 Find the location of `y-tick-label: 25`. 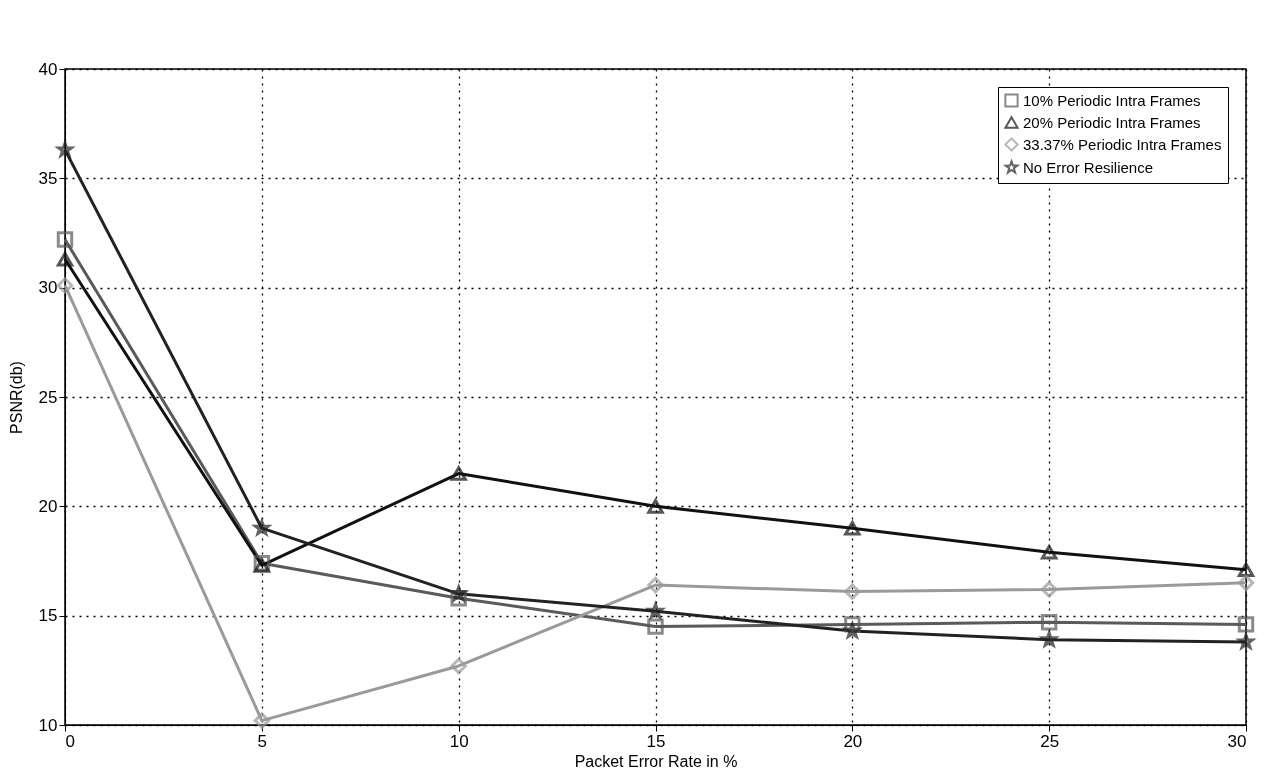

y-tick-label: 25 is located at coordinates (48, 397).